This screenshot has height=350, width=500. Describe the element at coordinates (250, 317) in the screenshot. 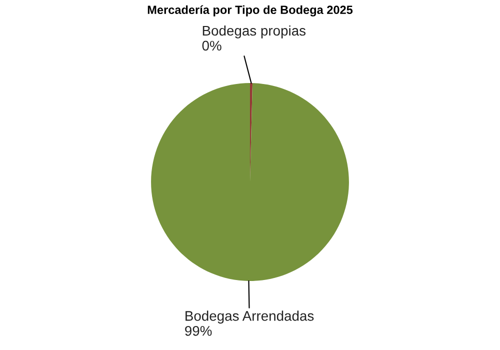

I see `slice-label: Bodegas Arrendadas` at that location.